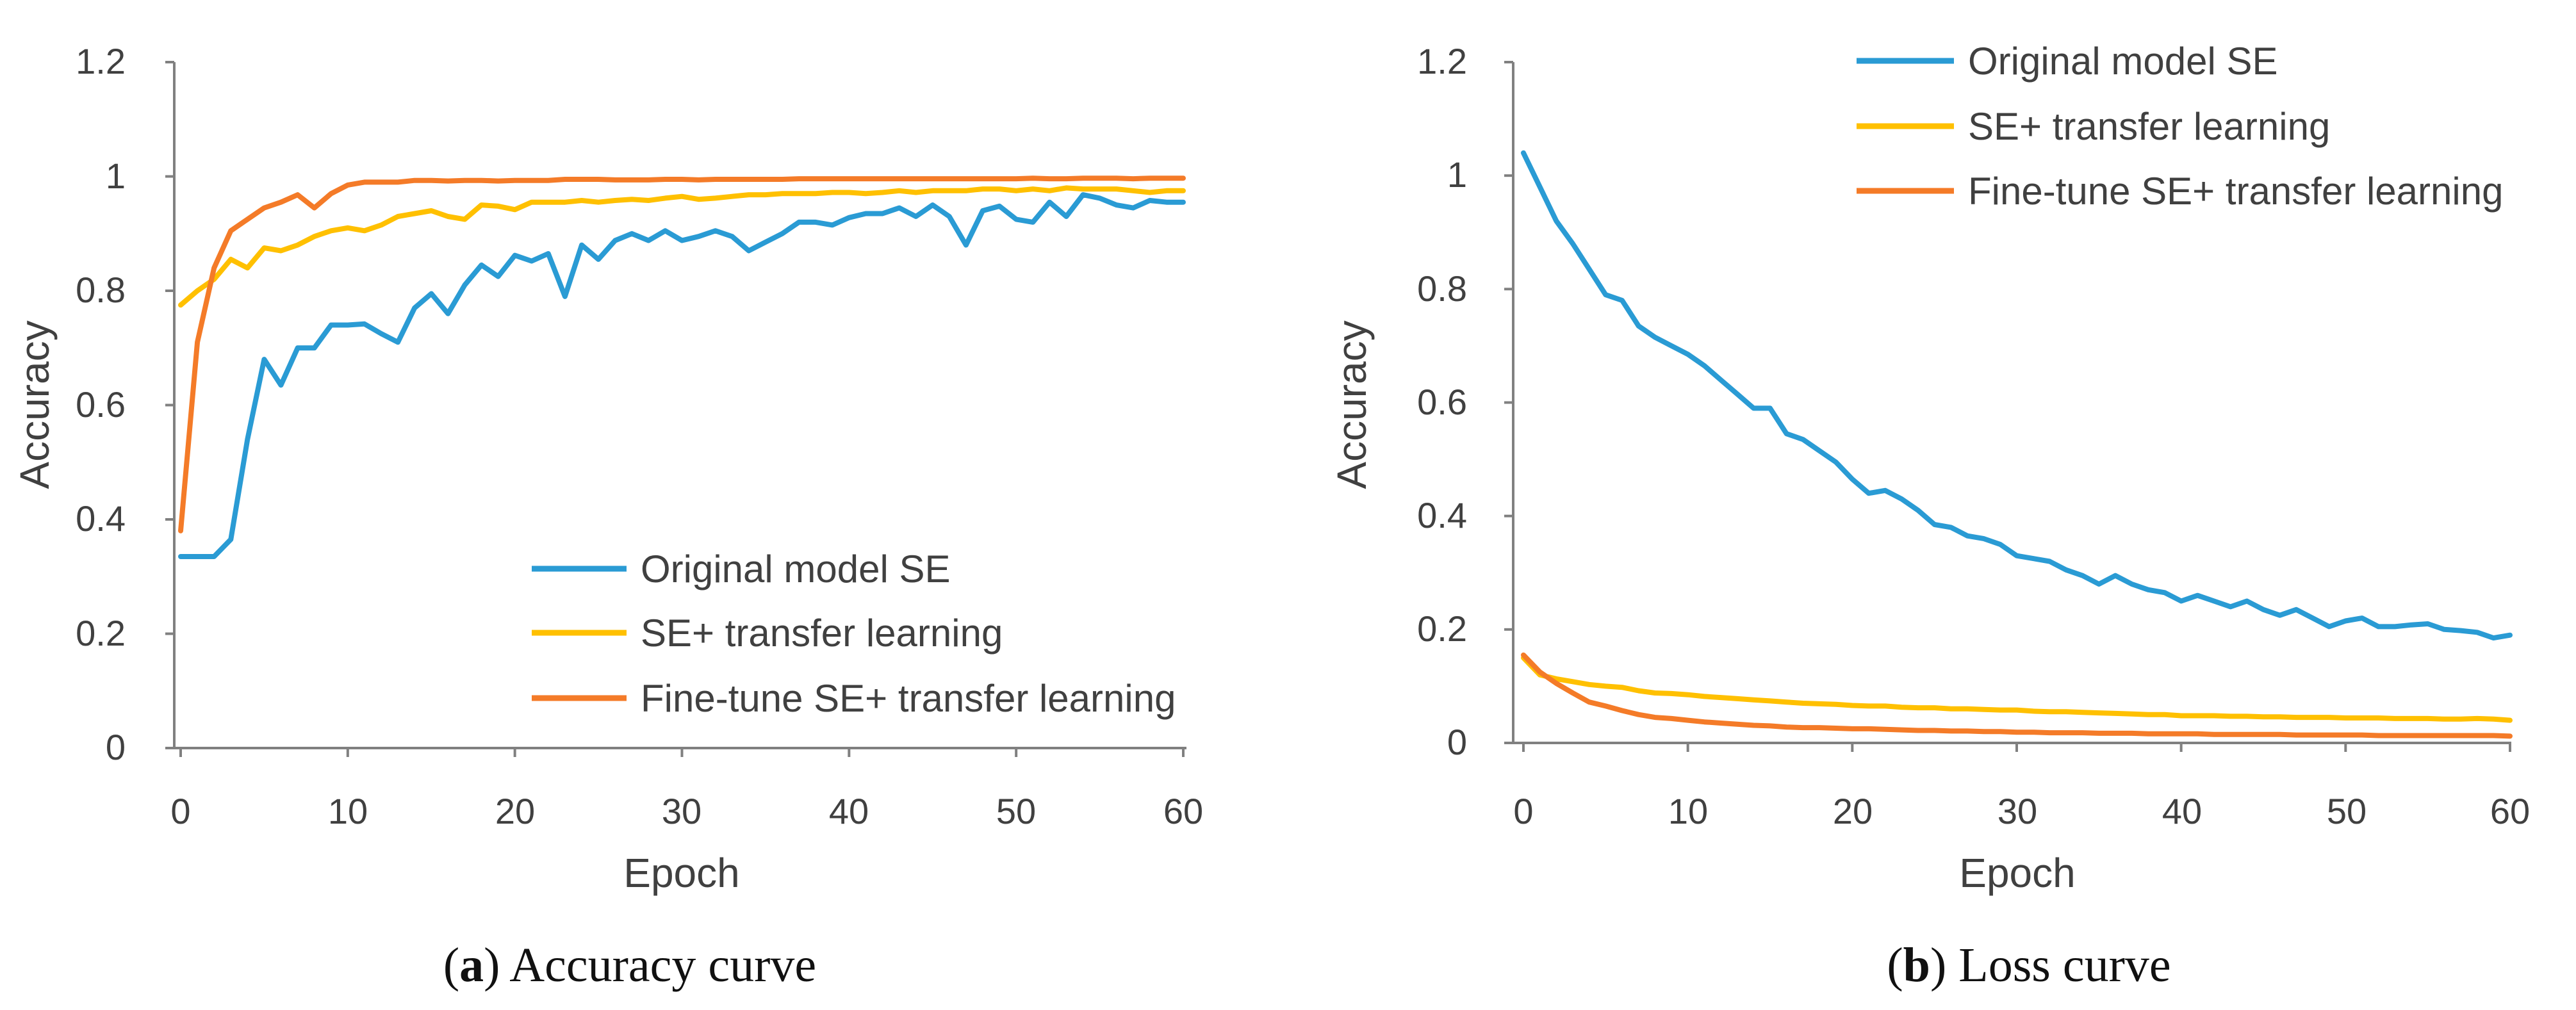 This screenshot has width=2576, height=1010. What do you see at coordinates (1442, 61) in the screenshot?
I see `loss-ytick-label: 1.2` at bounding box center [1442, 61].